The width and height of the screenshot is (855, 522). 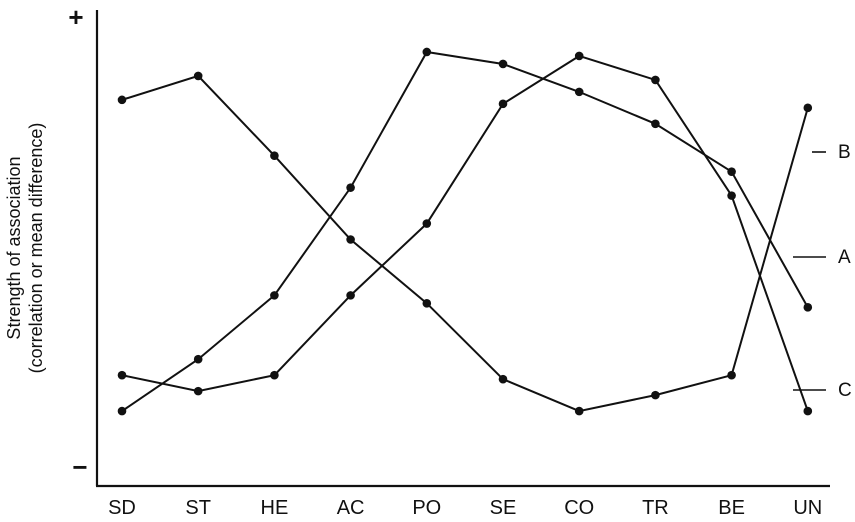 What do you see at coordinates (845, 390) in the screenshot?
I see `series-c-label: C` at bounding box center [845, 390].